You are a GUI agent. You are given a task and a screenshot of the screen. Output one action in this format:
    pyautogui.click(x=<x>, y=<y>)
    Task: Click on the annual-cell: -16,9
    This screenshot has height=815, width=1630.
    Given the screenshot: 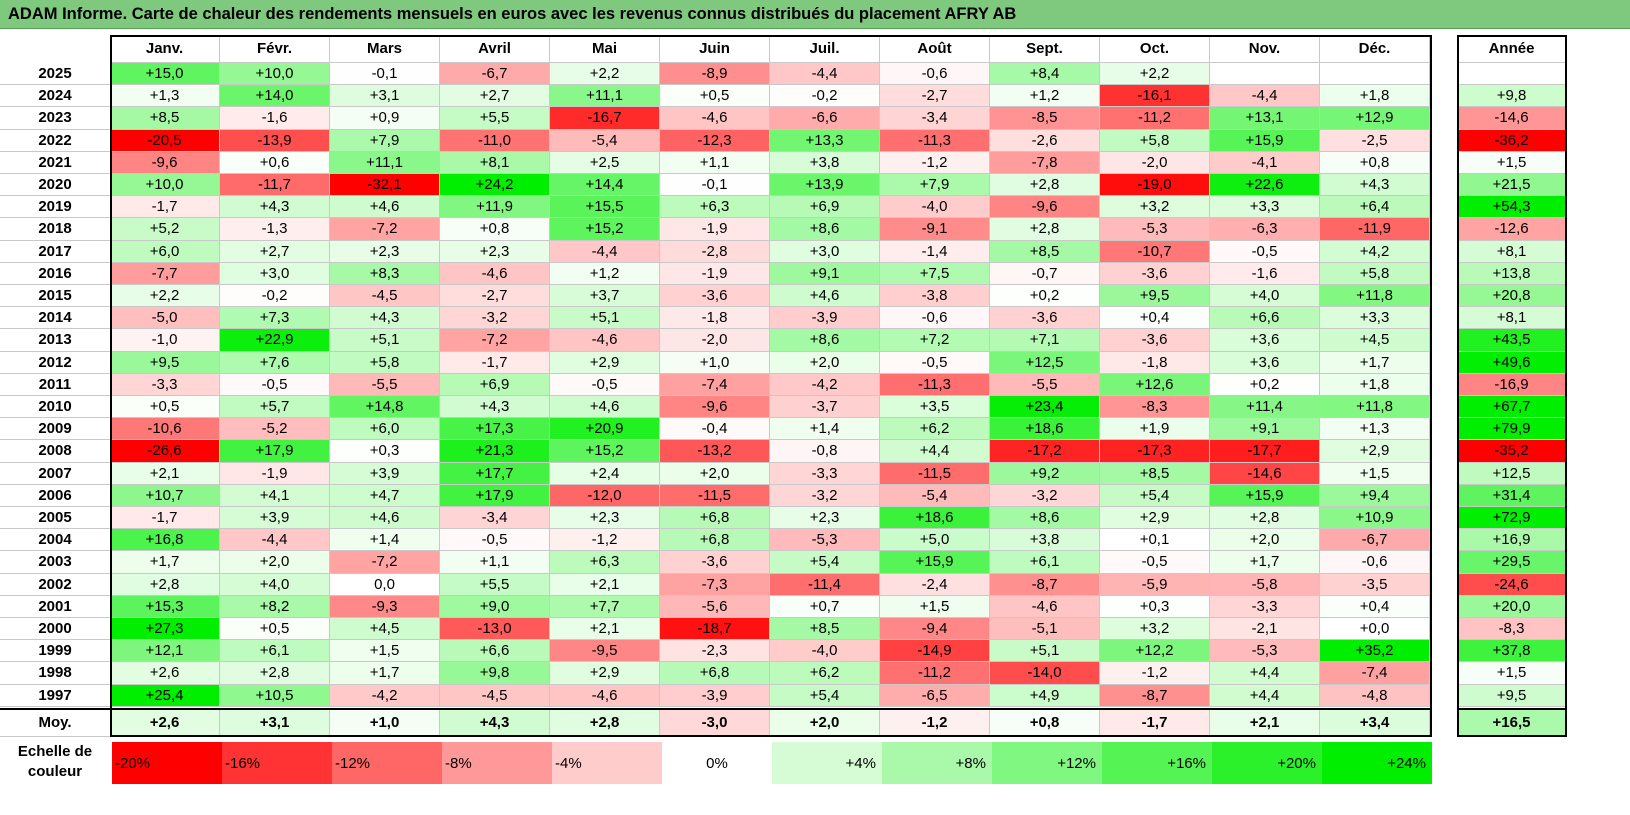 What is the action you would take?
    pyautogui.click(x=1512, y=384)
    